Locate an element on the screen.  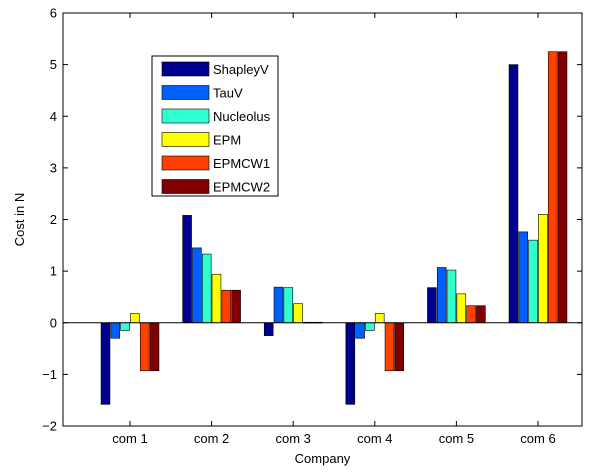
x-tick-label: com 5 is located at coordinates (456, 438).